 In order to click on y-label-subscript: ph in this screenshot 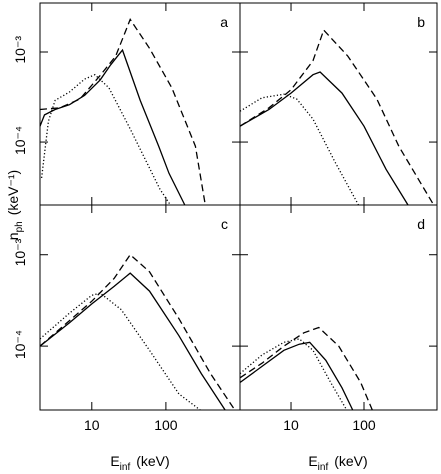, I will do `click(19, 226)`.